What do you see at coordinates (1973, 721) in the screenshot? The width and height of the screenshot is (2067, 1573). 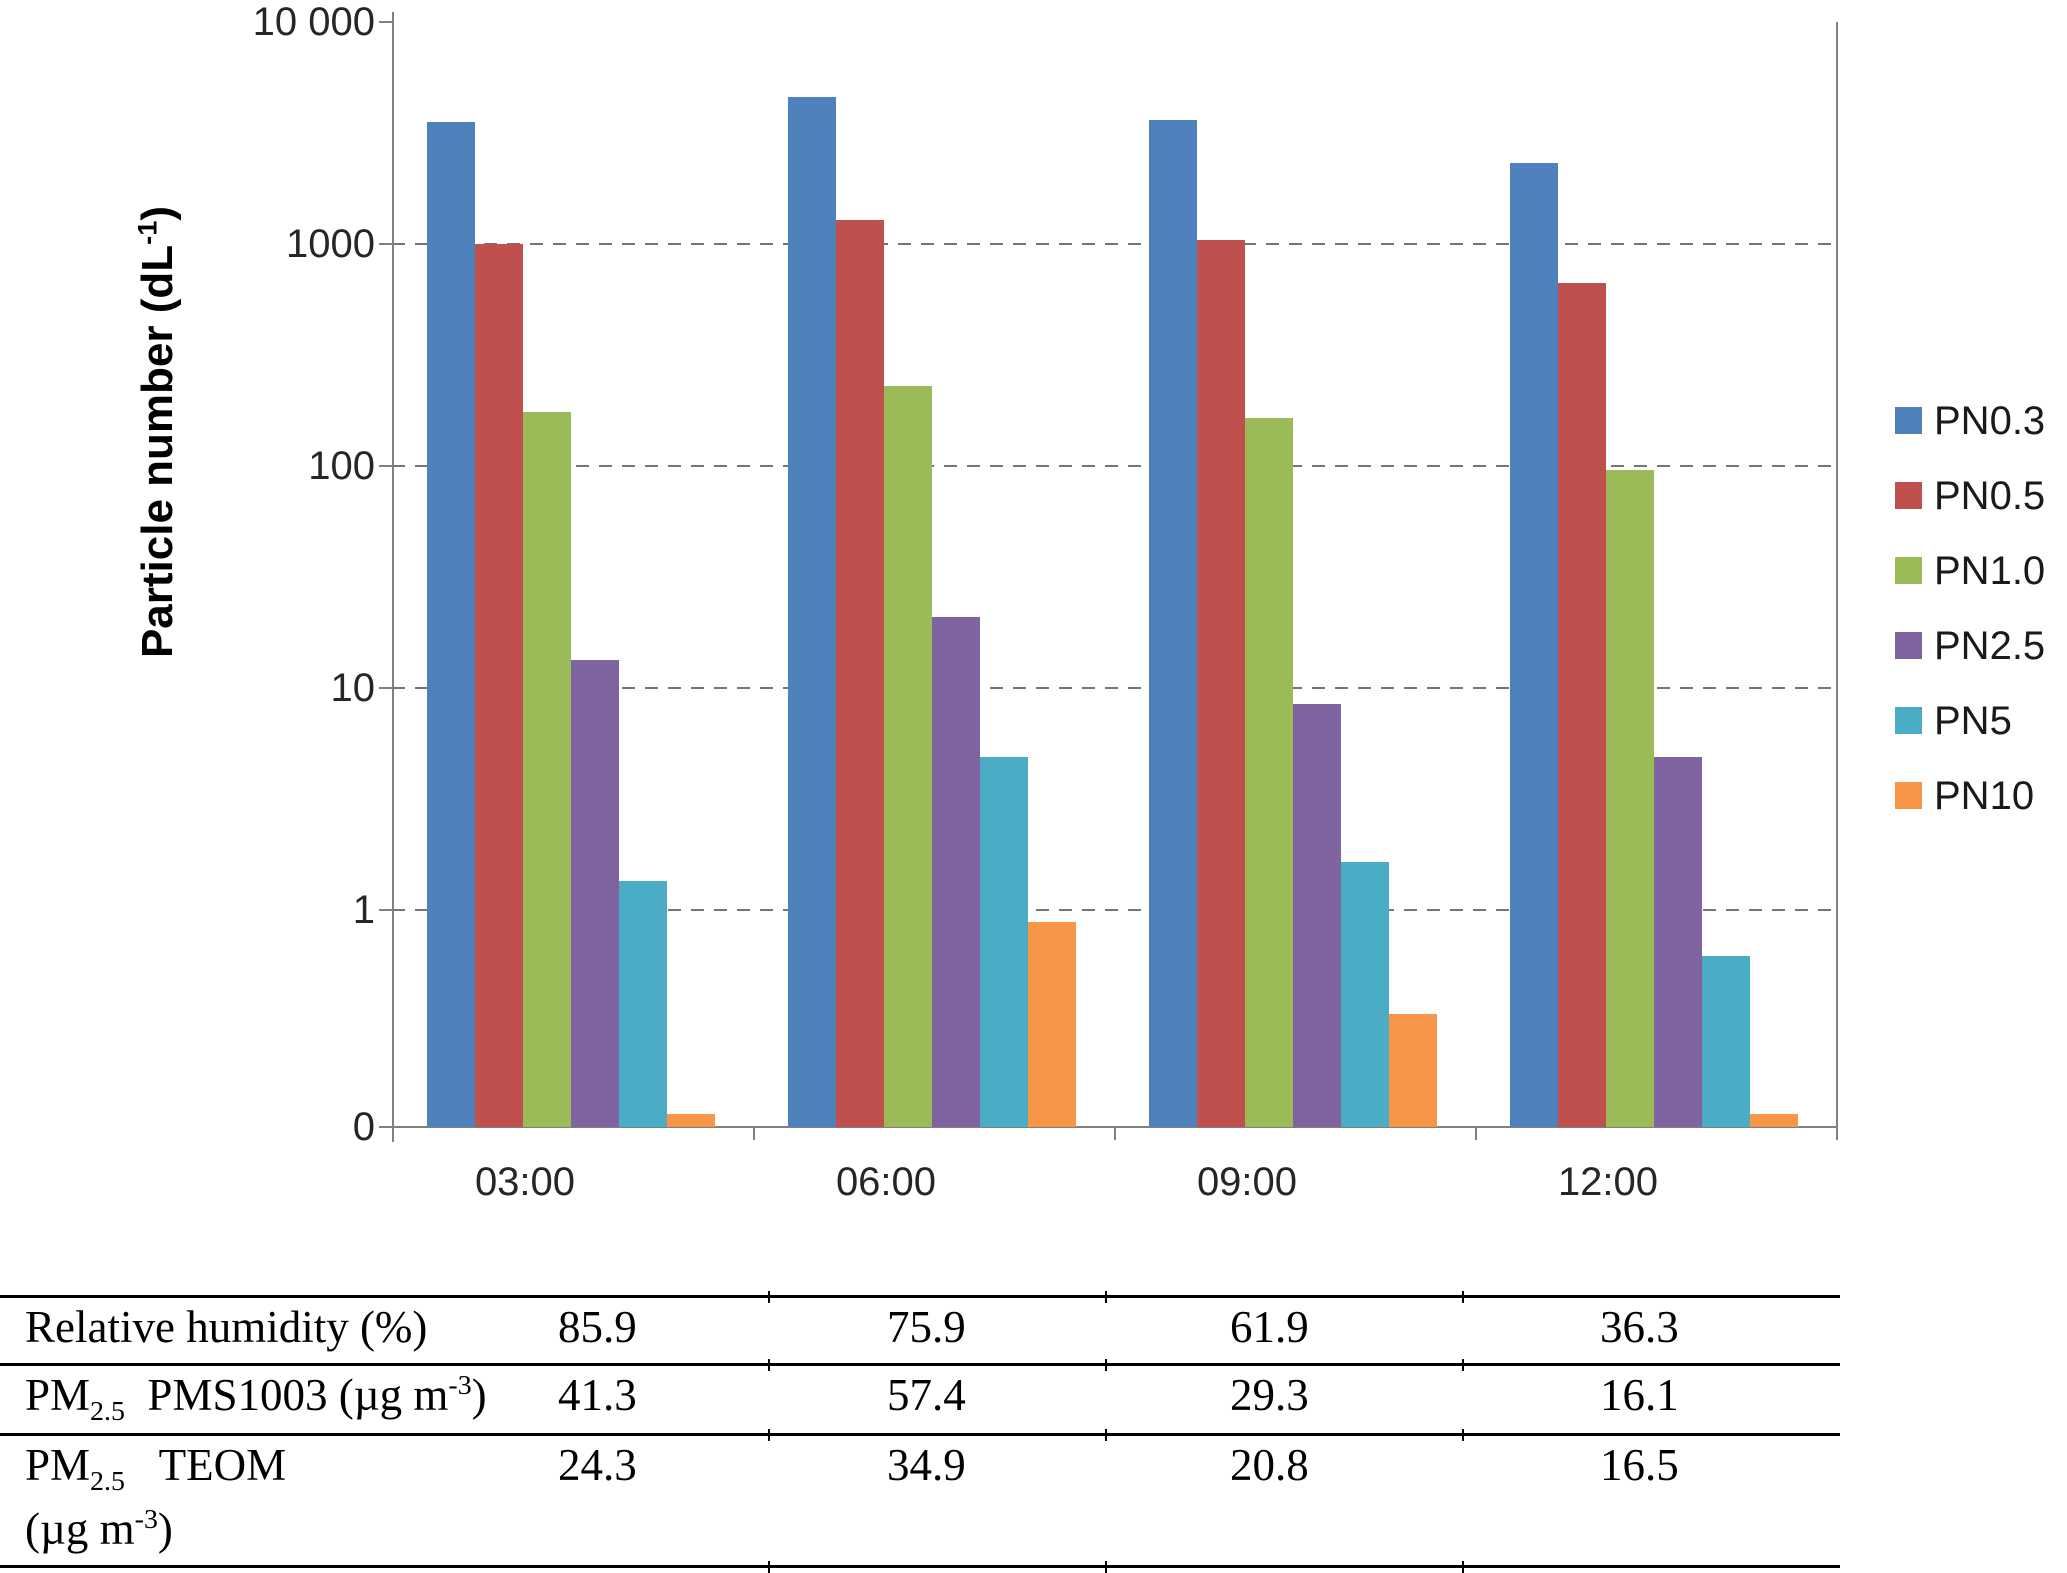 I see `legend-label: PN5` at bounding box center [1973, 721].